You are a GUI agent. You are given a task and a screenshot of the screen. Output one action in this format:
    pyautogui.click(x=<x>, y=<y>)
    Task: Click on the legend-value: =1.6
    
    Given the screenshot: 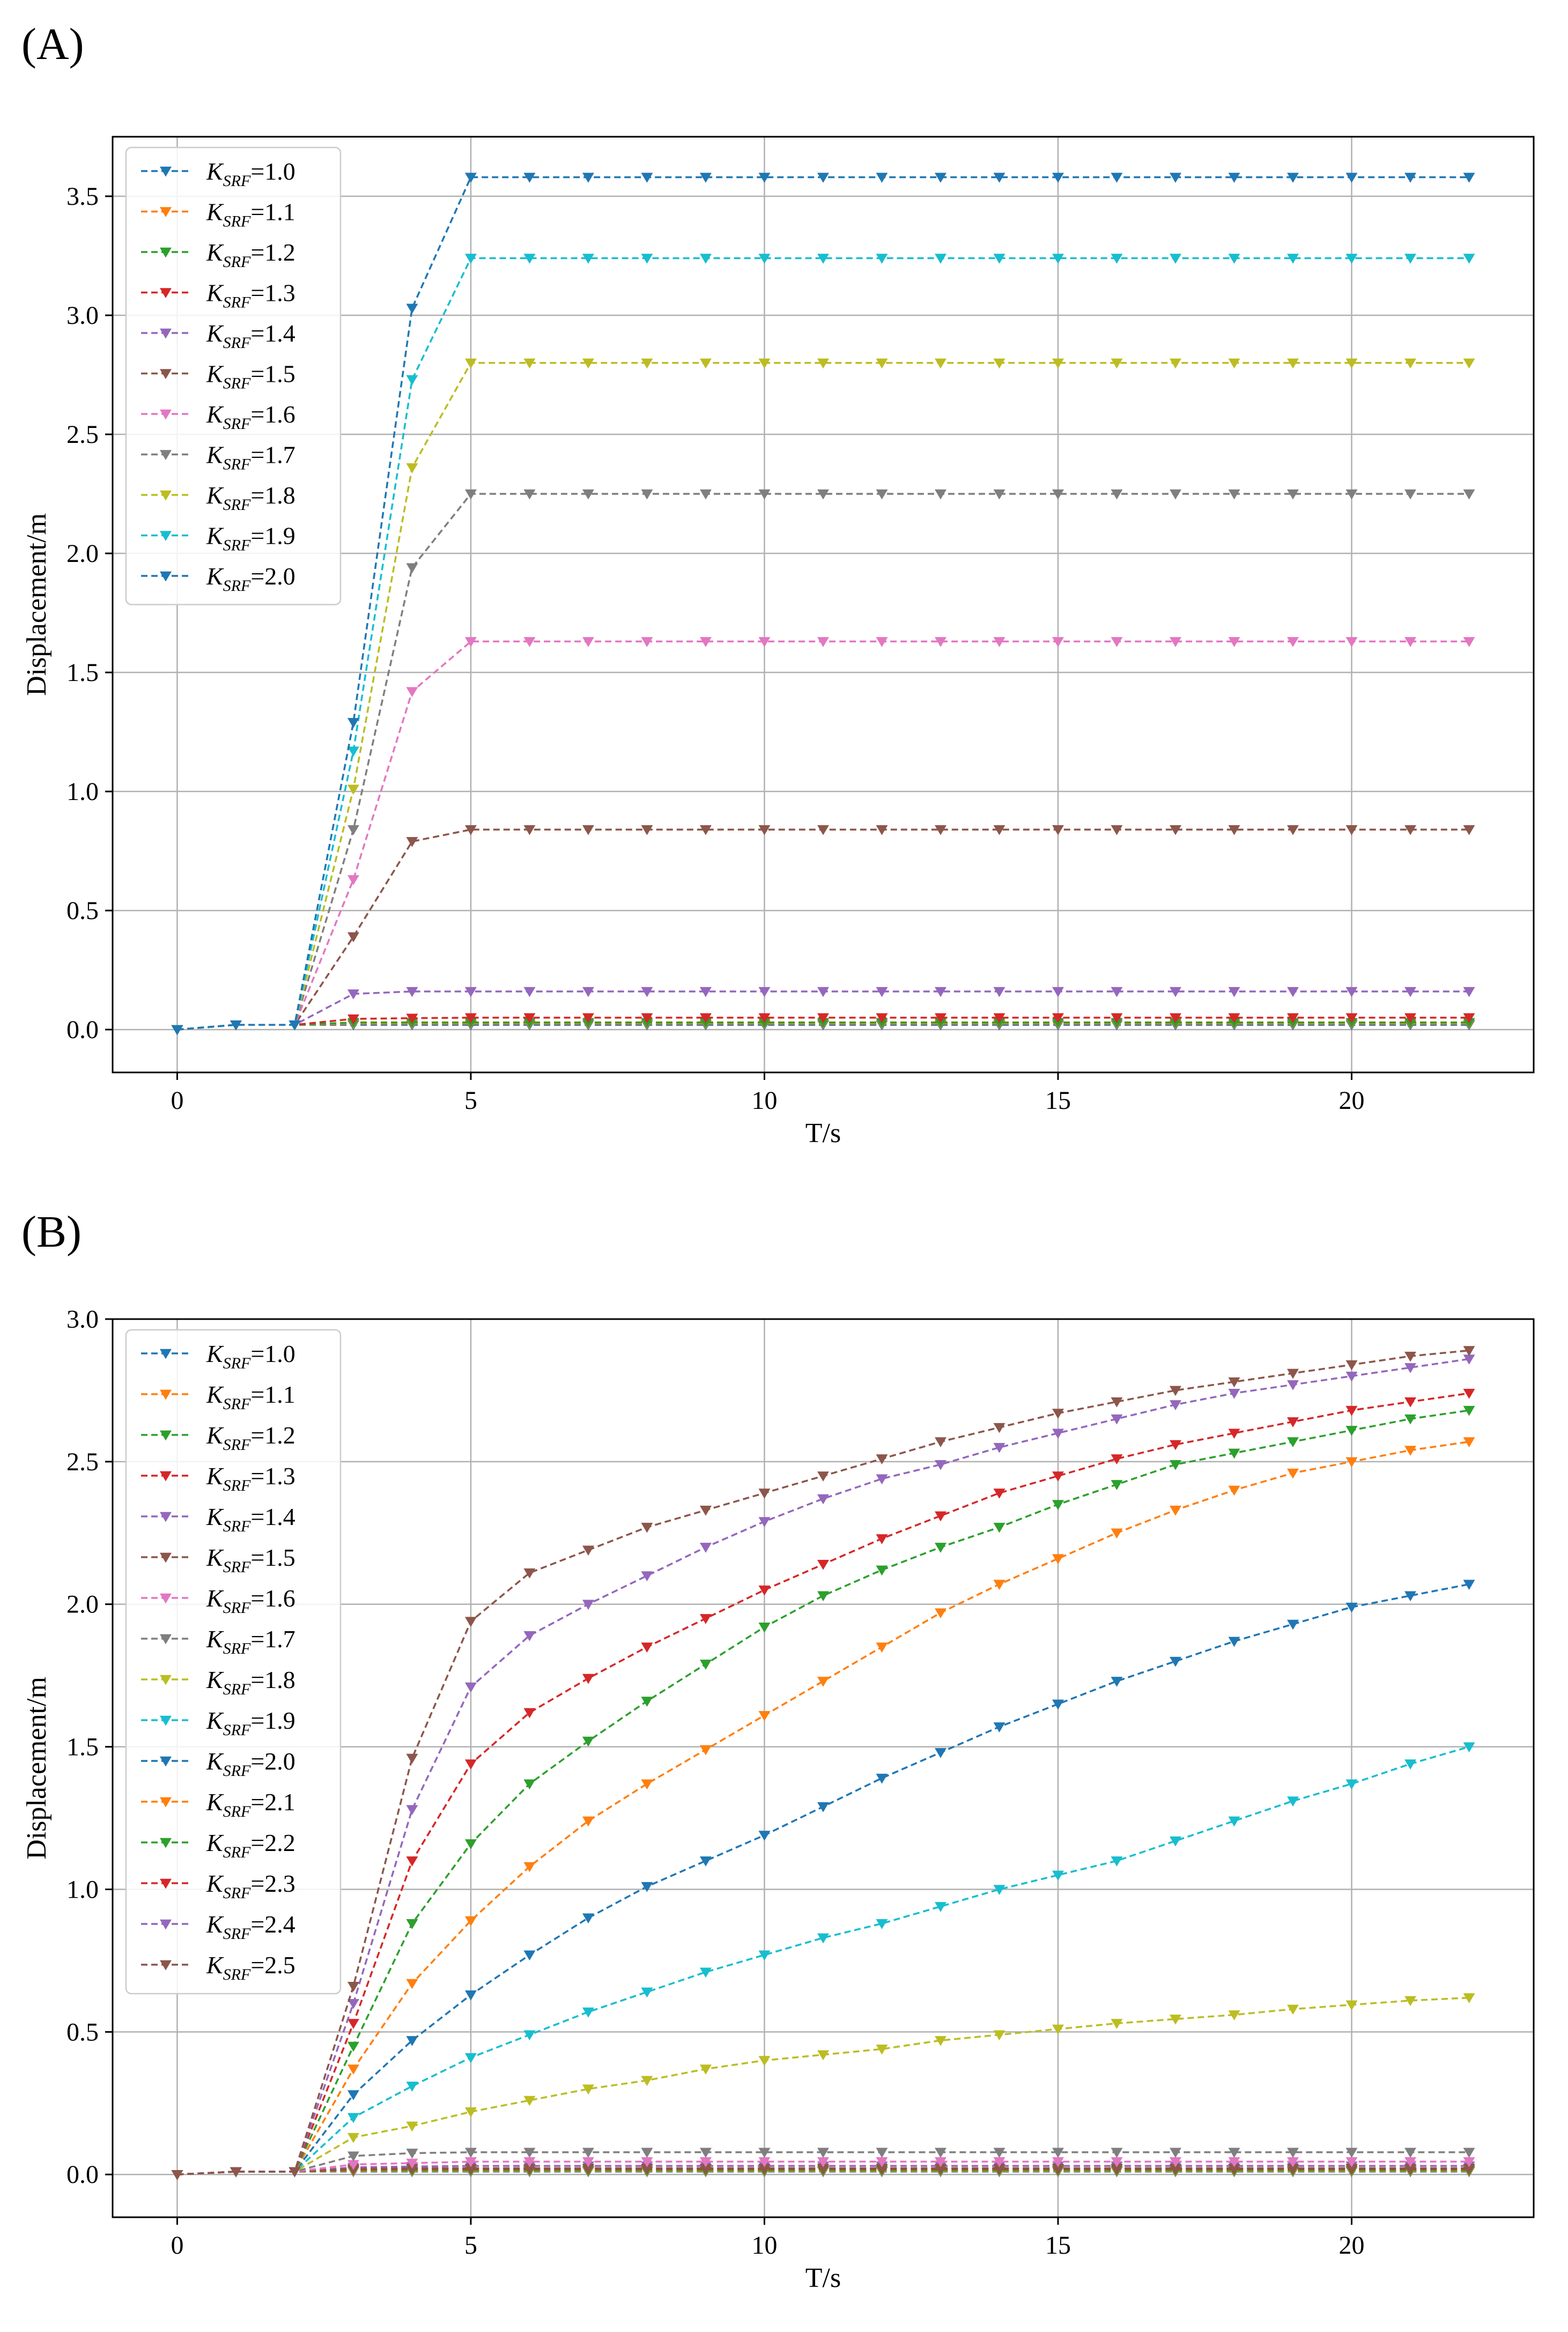 What is the action you would take?
    pyautogui.click(x=272, y=414)
    